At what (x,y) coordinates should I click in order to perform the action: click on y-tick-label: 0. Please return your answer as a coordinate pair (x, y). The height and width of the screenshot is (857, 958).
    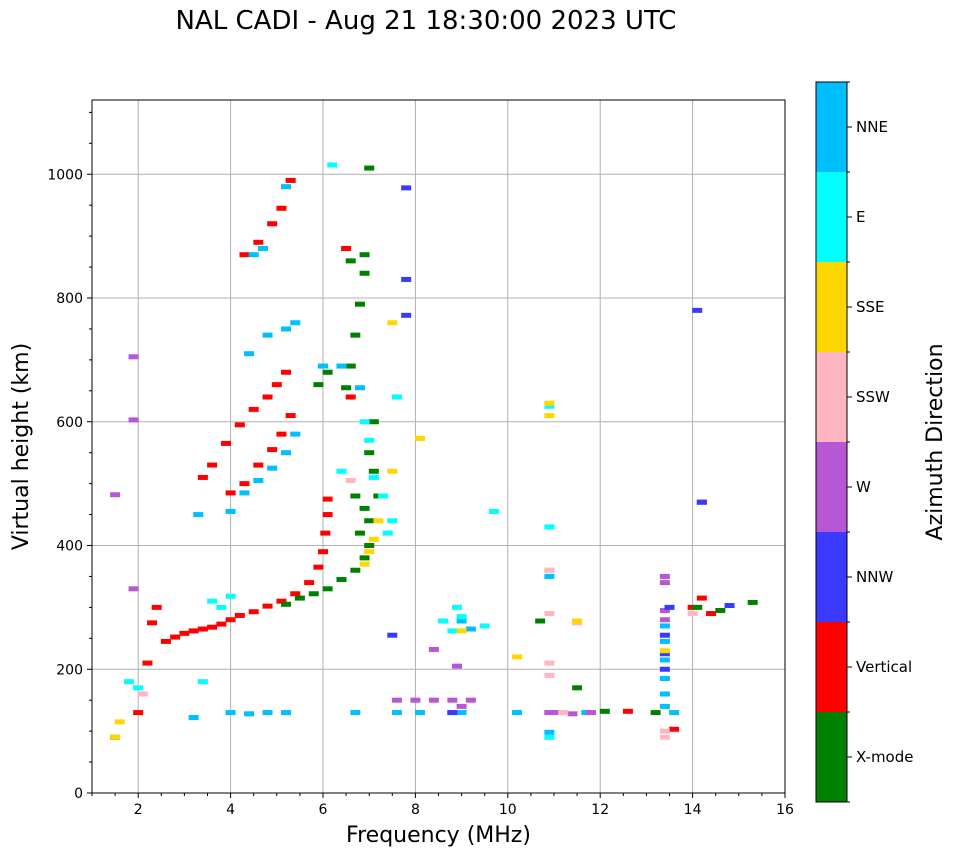
    Looking at the image, I should click on (78, 794).